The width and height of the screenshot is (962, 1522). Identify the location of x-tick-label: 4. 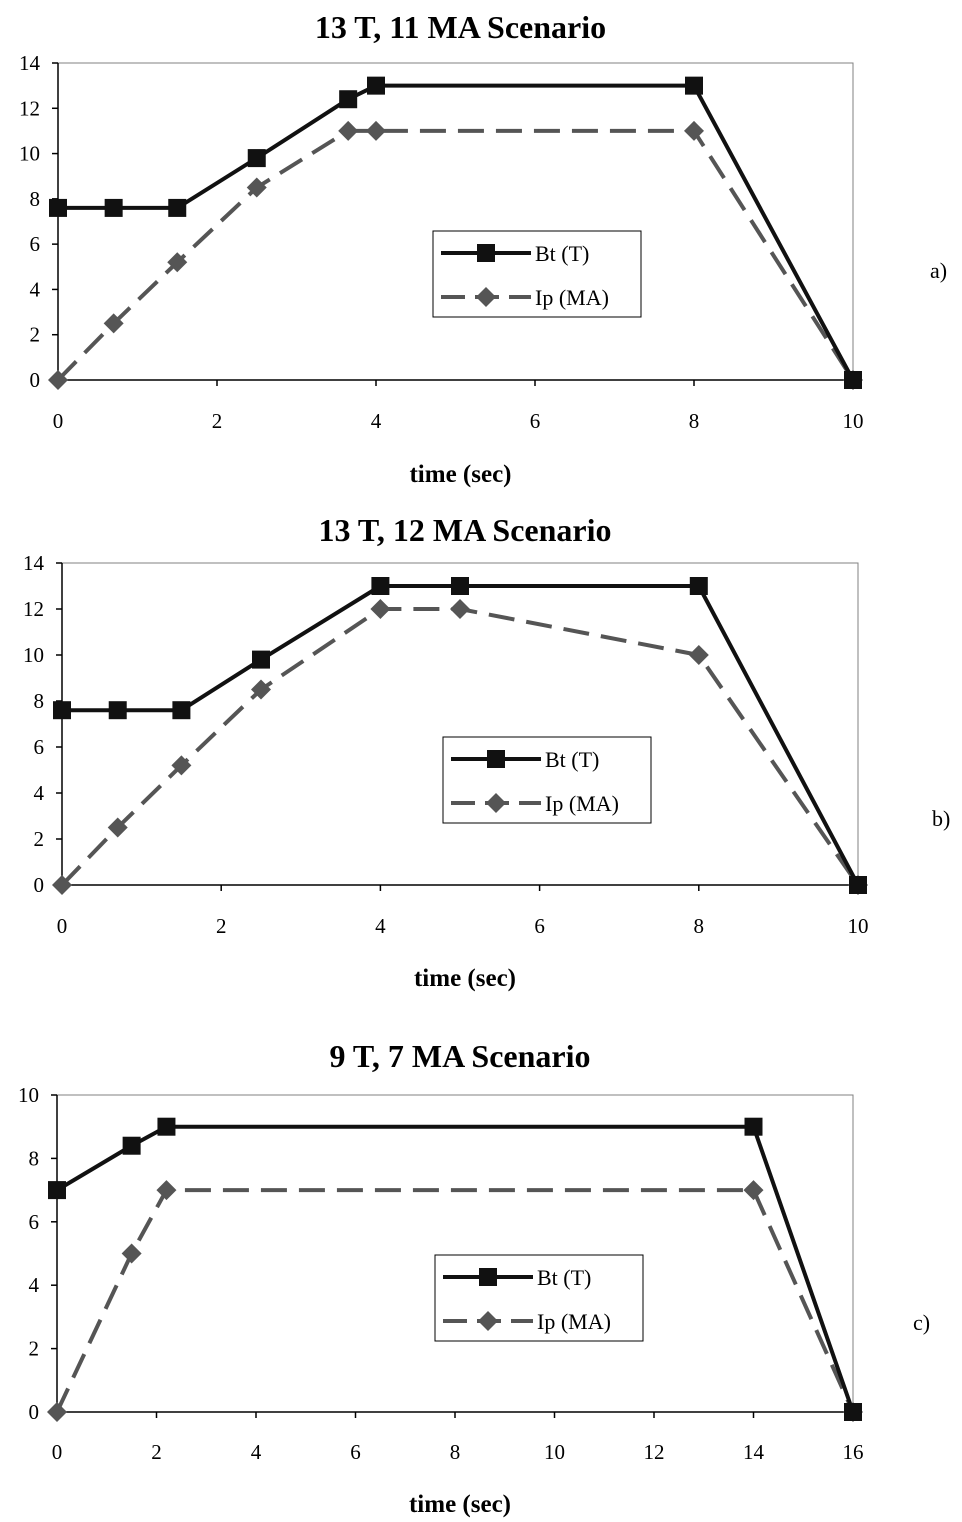
(380, 926).